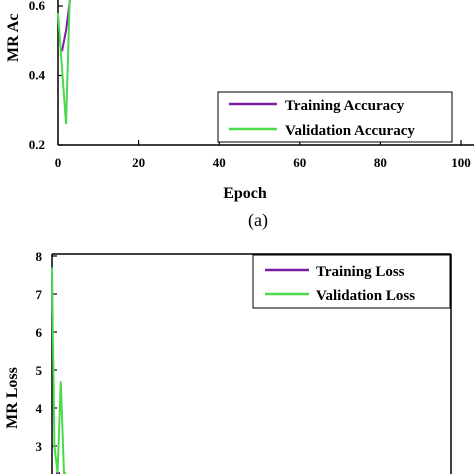 Image resolution: width=474 pixels, height=474 pixels. I want to click on legend-label-validation-loss: Validation Loss, so click(365, 296).